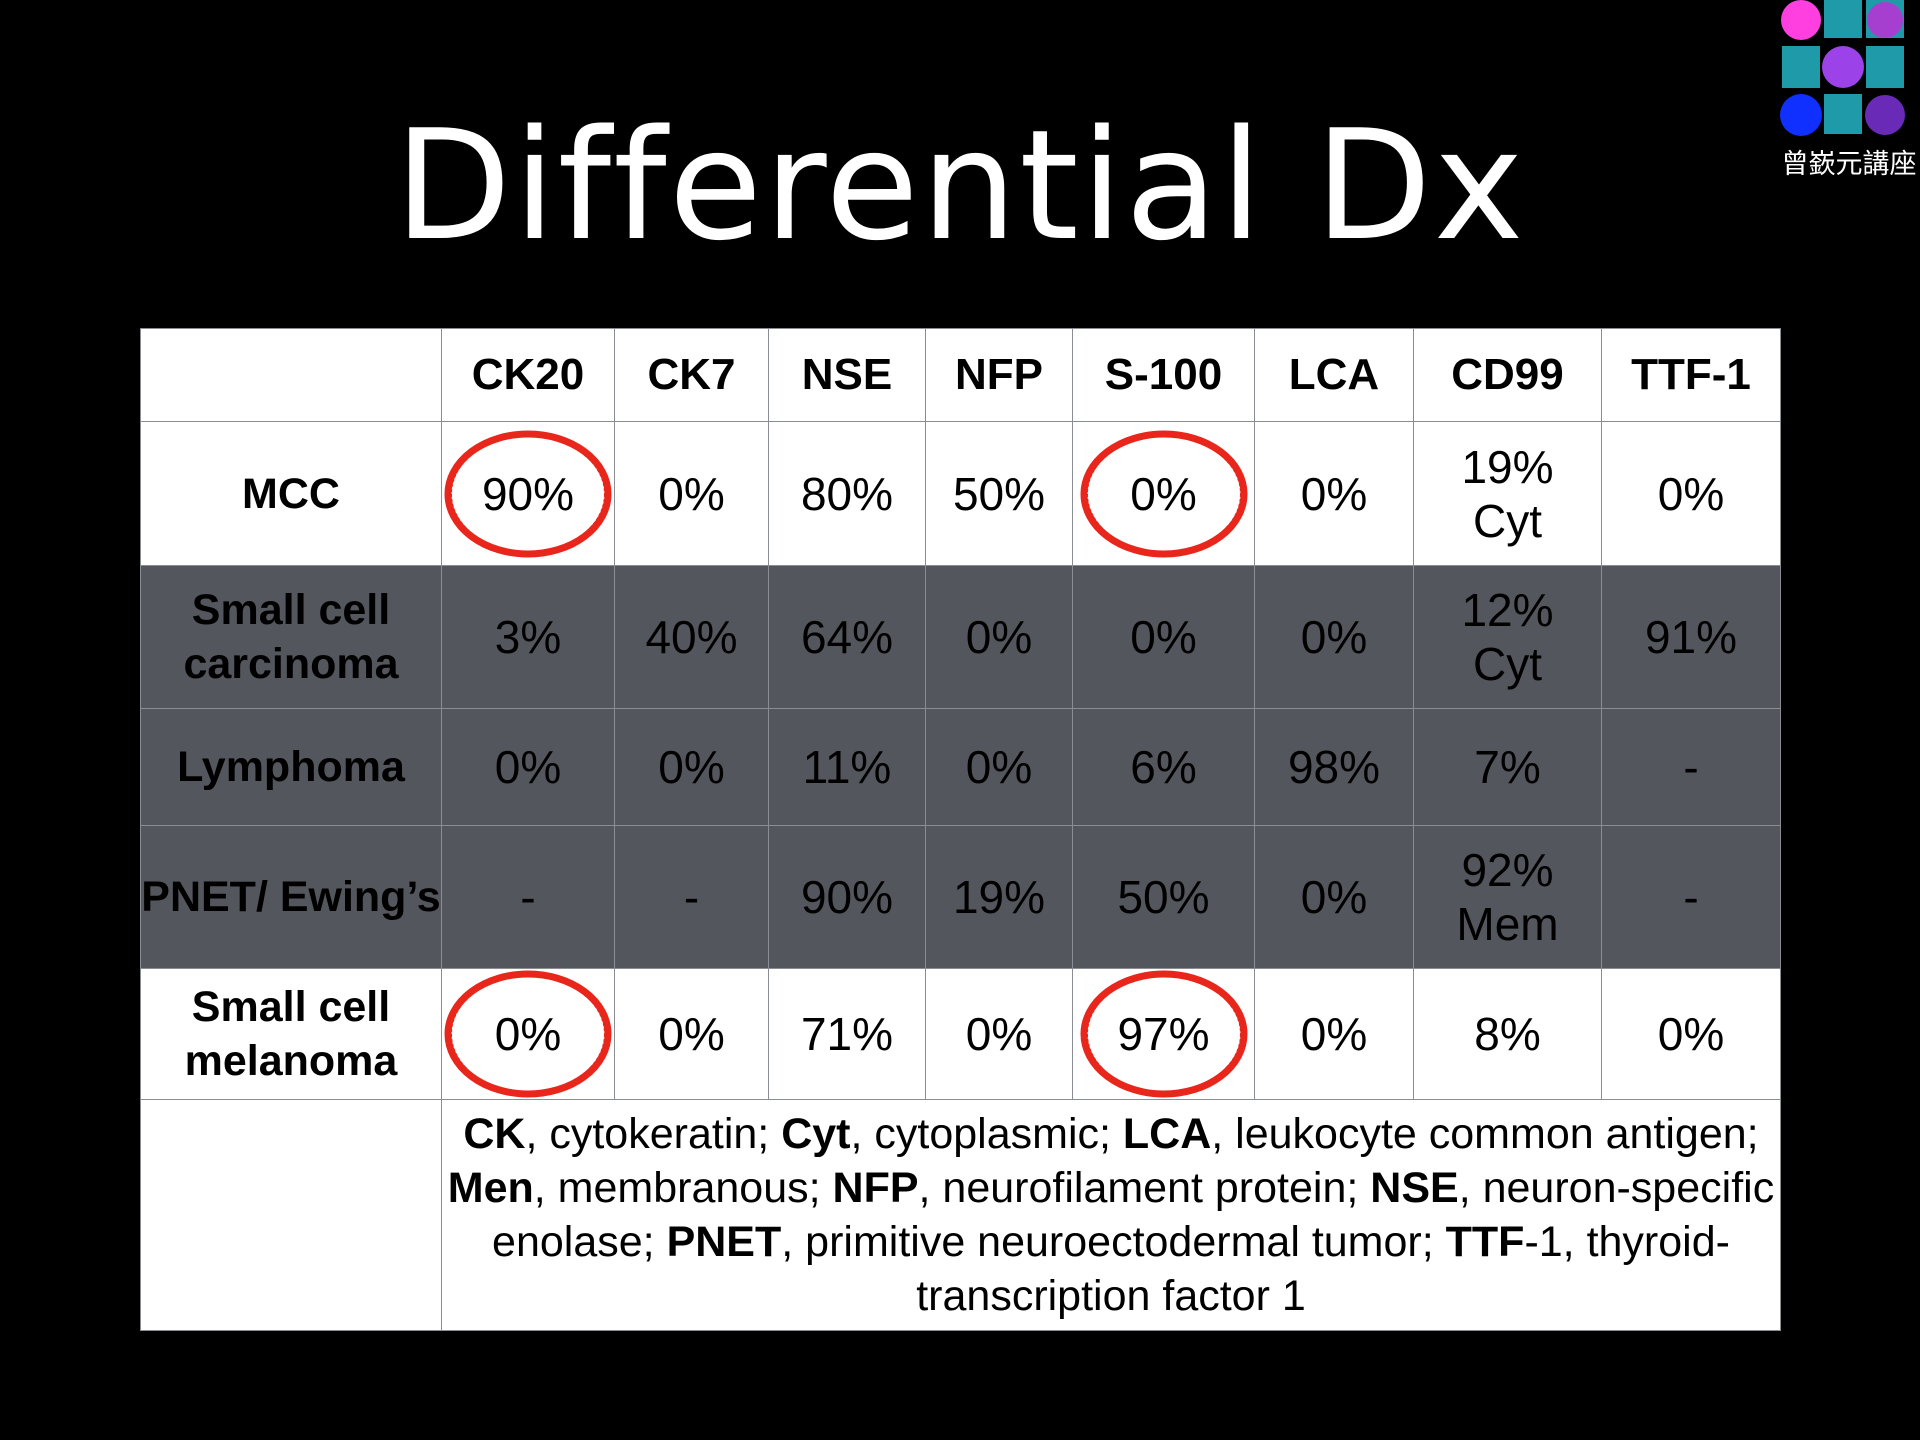 The height and width of the screenshot is (1440, 1920). I want to click on header-cell: NSE, so click(847, 375).